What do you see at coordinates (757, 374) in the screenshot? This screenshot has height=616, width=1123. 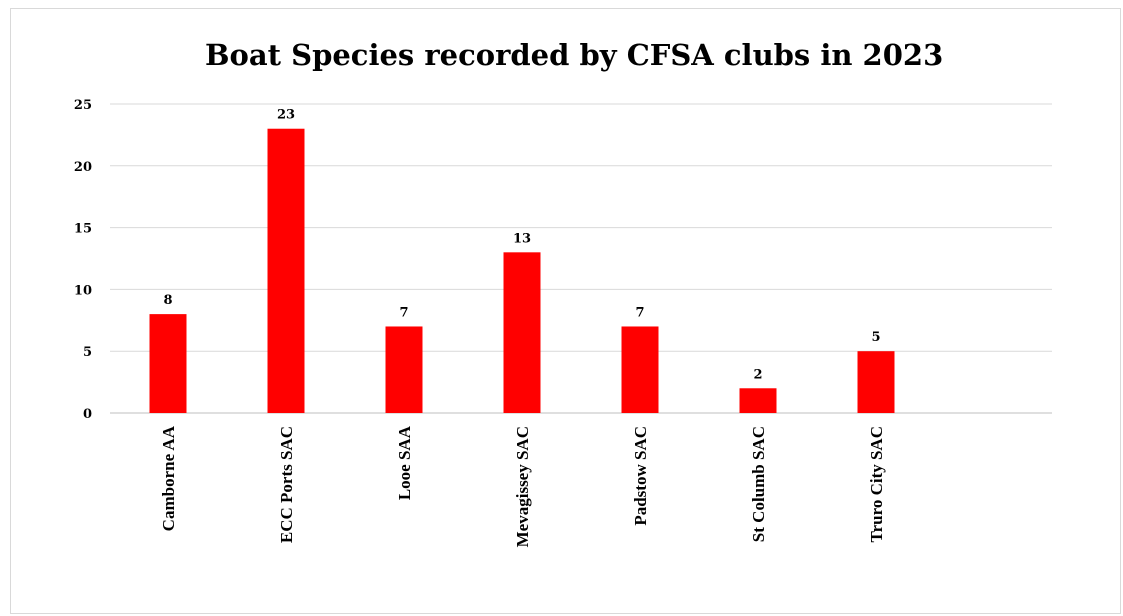 I see `data-label: 2` at bounding box center [757, 374].